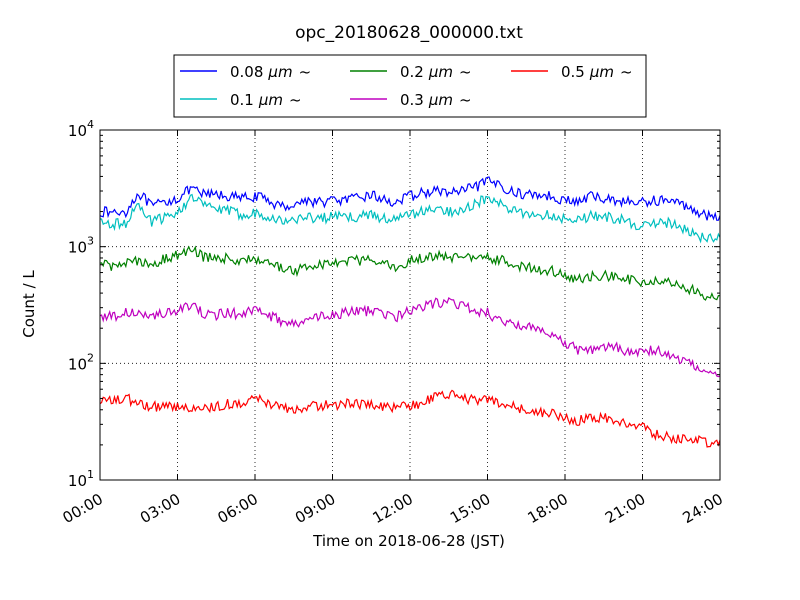 This screenshot has height=600, width=800. Describe the element at coordinates (409, 33) in the screenshot. I see `chart-title: opc_20180628_000000.txt` at that location.